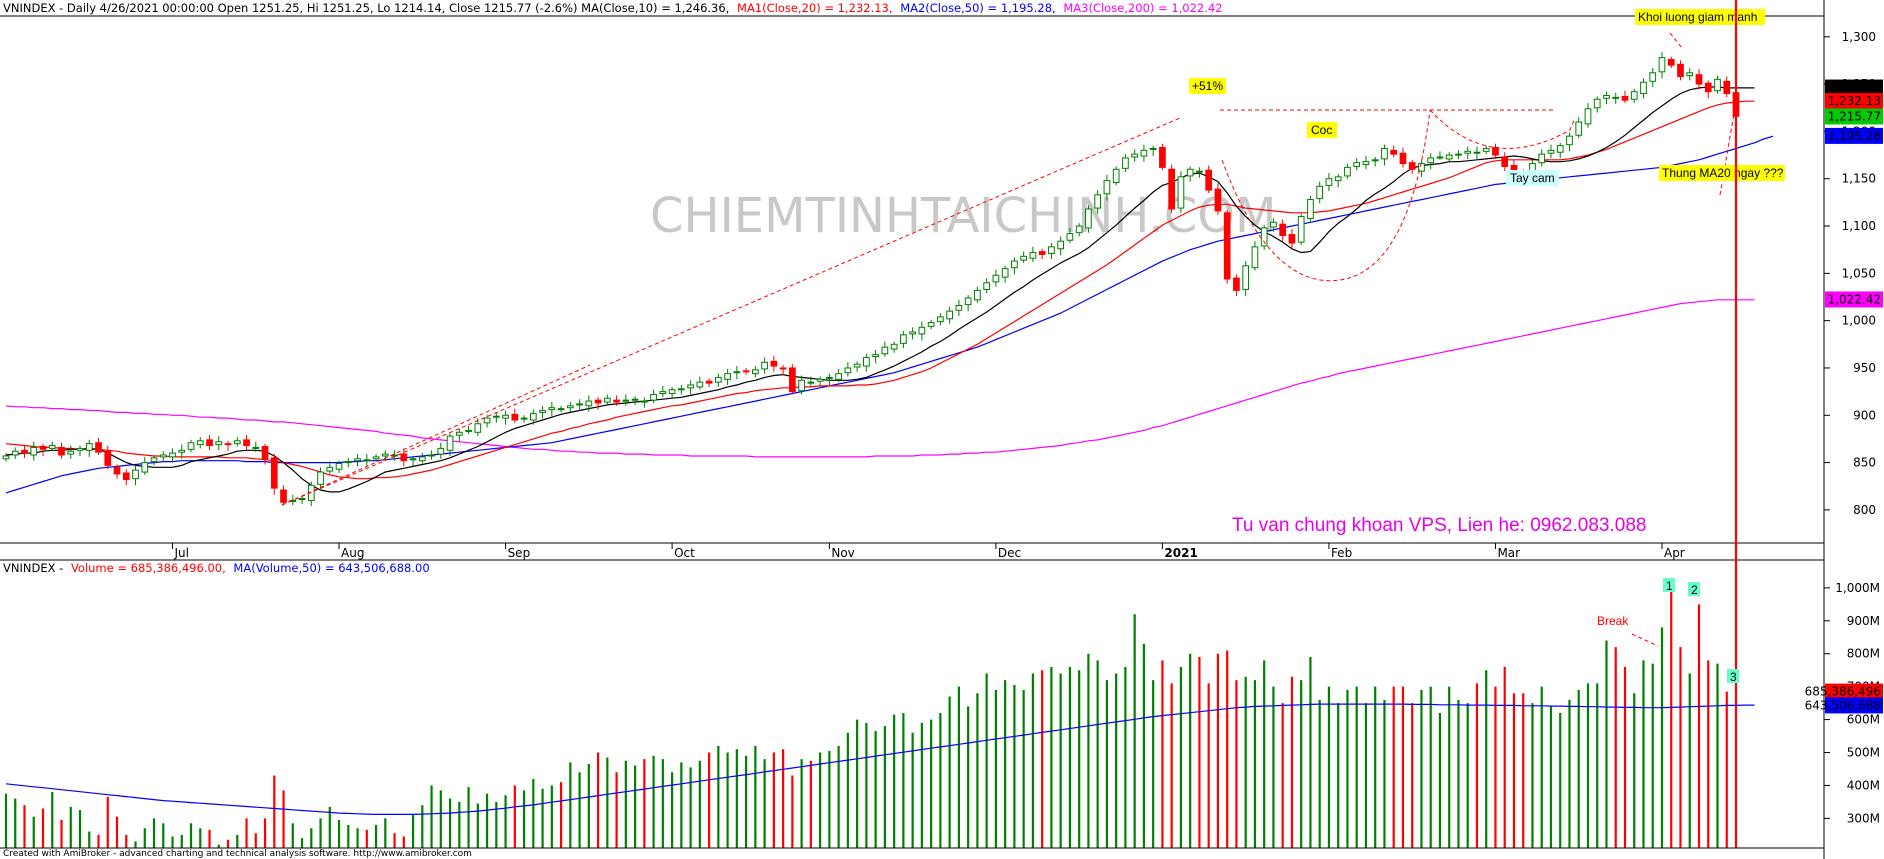 This screenshot has width=1884, height=859. I want to click on price-badge-label: 1,195.28, so click(1854, 136).